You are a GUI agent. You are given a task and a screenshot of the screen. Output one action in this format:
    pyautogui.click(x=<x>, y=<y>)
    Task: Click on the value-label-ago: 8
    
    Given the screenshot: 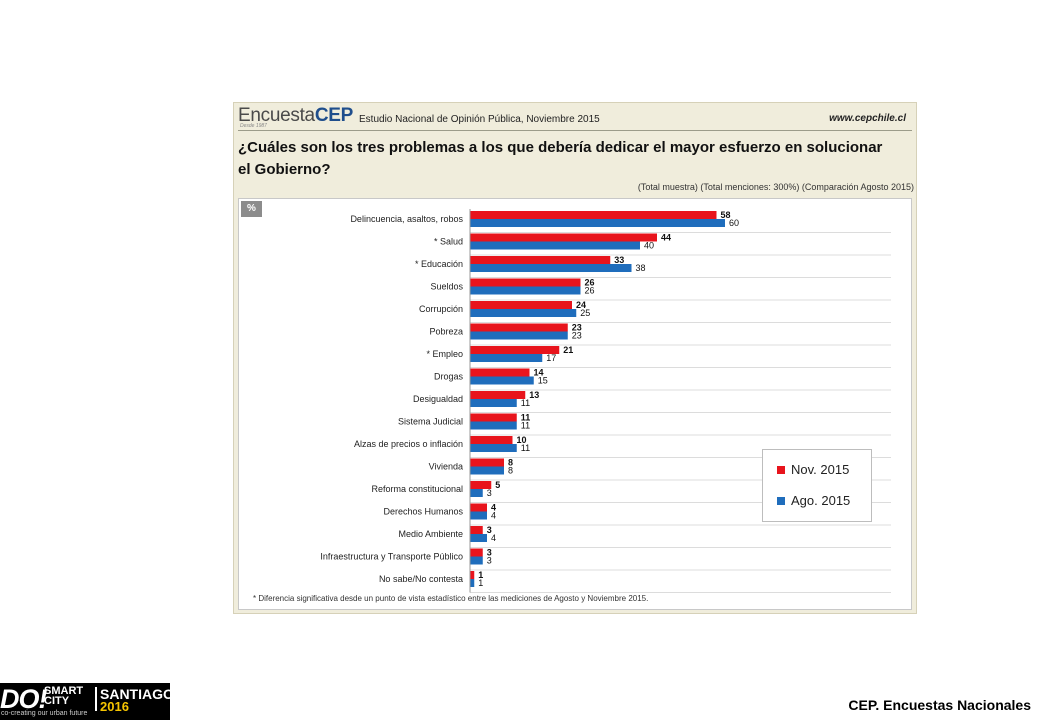 What is the action you would take?
    pyautogui.click(x=510, y=471)
    